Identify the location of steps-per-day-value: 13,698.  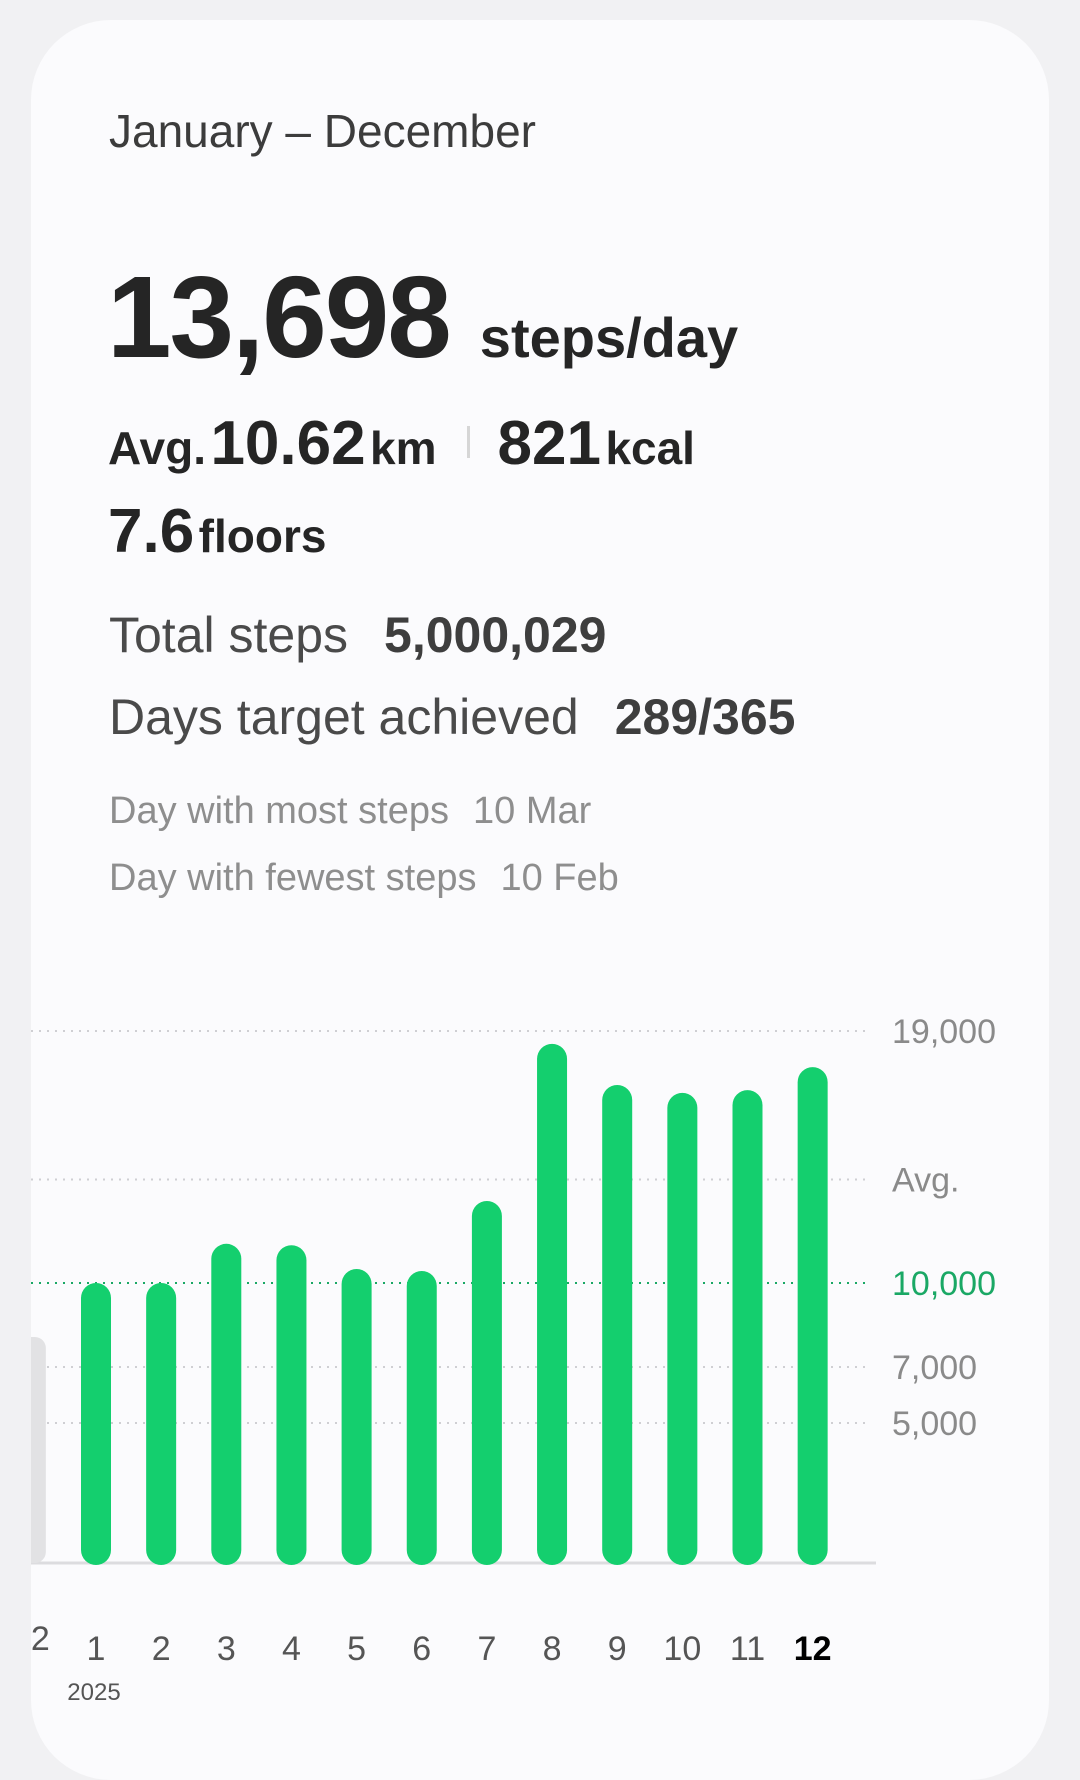
(279, 317).